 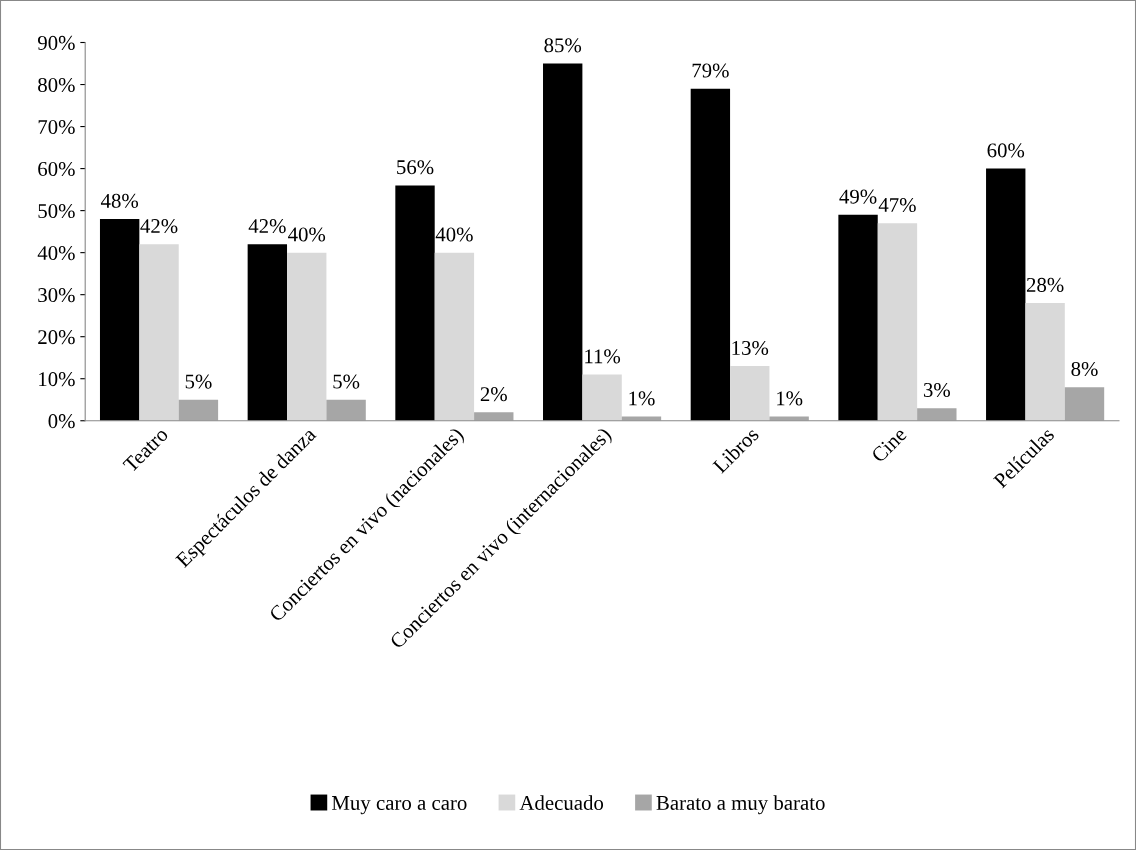 What do you see at coordinates (56, 42) in the screenshot?
I see `y-tick-label: 90%` at bounding box center [56, 42].